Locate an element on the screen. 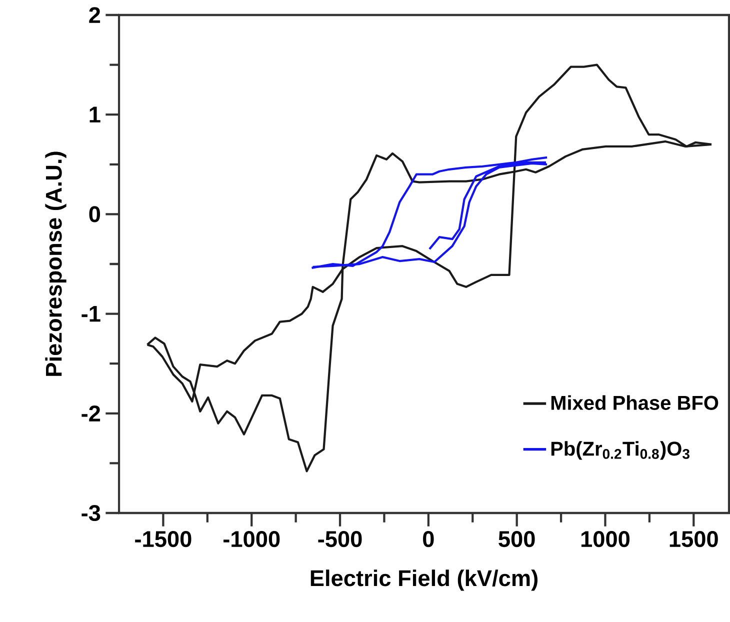 Image resolution: width=730 pixels, height=622 pixels. y-tick-label: -2 is located at coordinates (91, 413).